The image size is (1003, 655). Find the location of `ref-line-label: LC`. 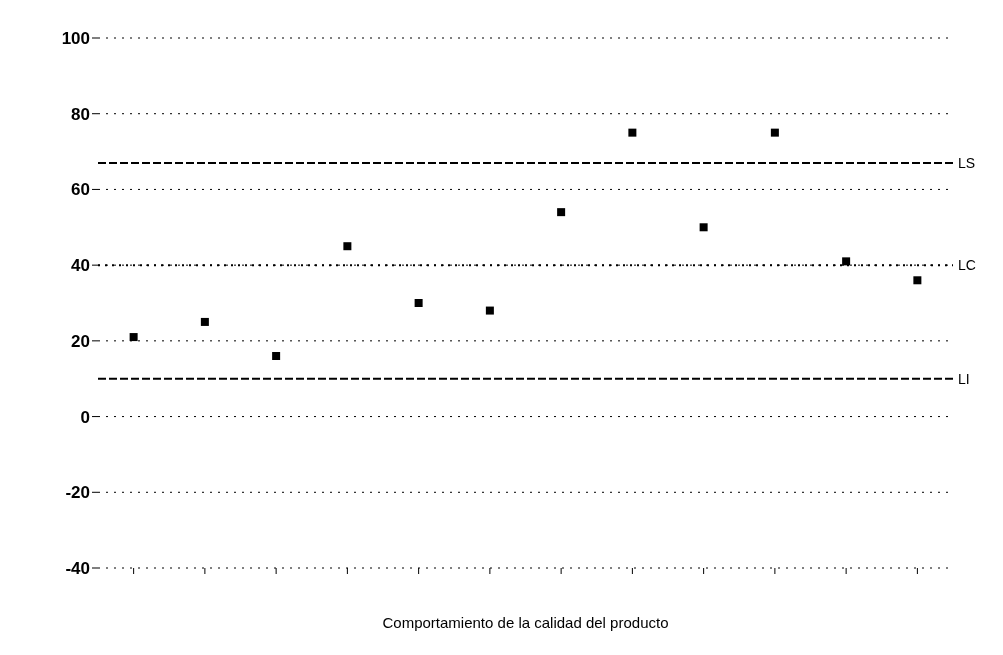

ref-line-label: LC is located at coordinates (967, 265).